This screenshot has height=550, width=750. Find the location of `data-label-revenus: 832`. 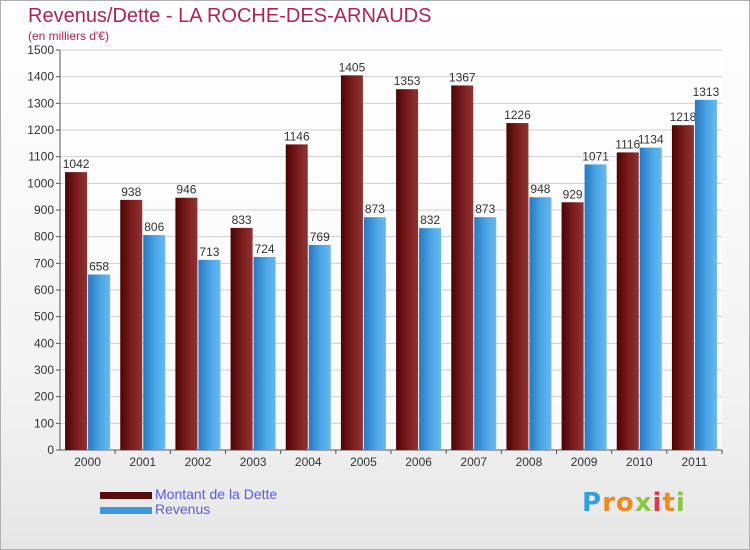

data-label-revenus: 832 is located at coordinates (430, 220).